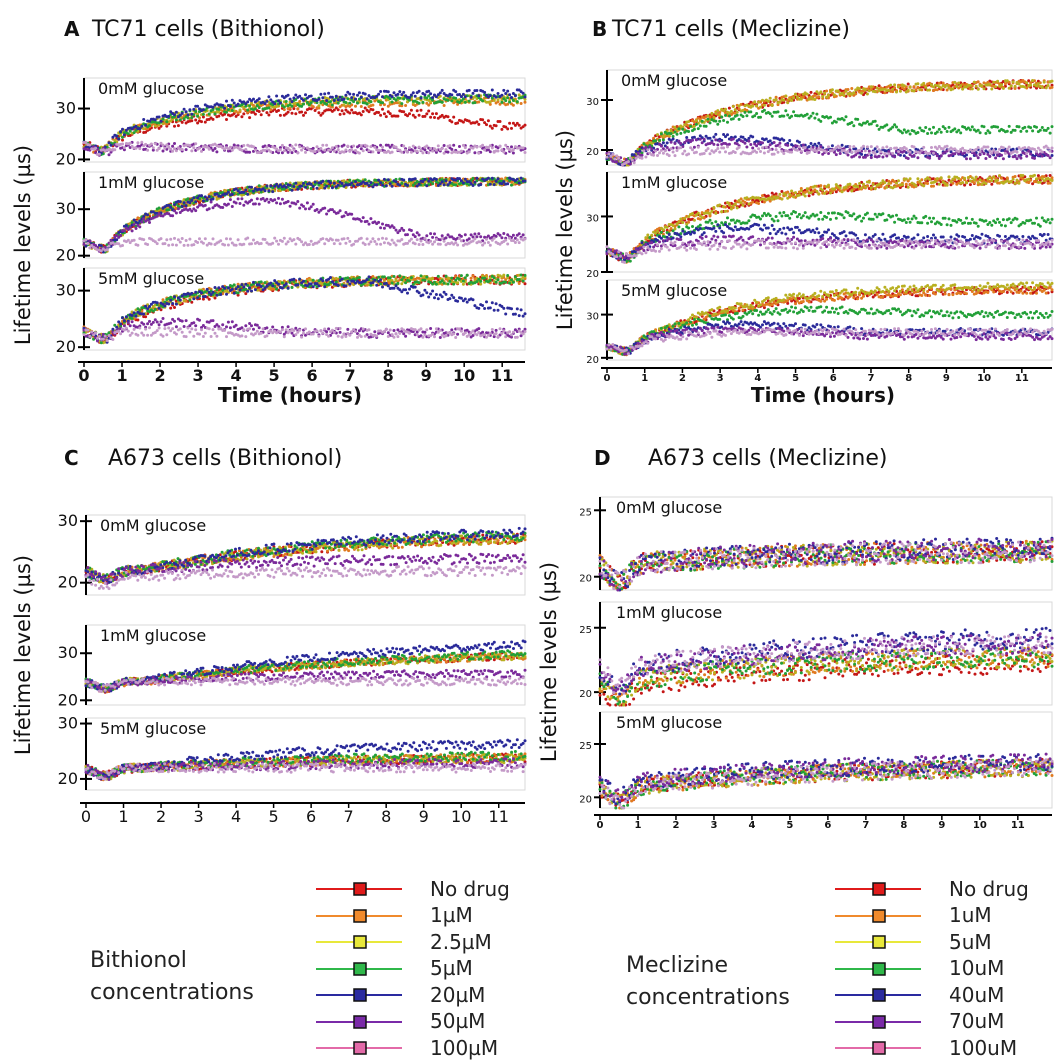 The height and width of the screenshot is (1062, 1054). I want to click on subplot-label: 0mM glucose, so click(151, 88).